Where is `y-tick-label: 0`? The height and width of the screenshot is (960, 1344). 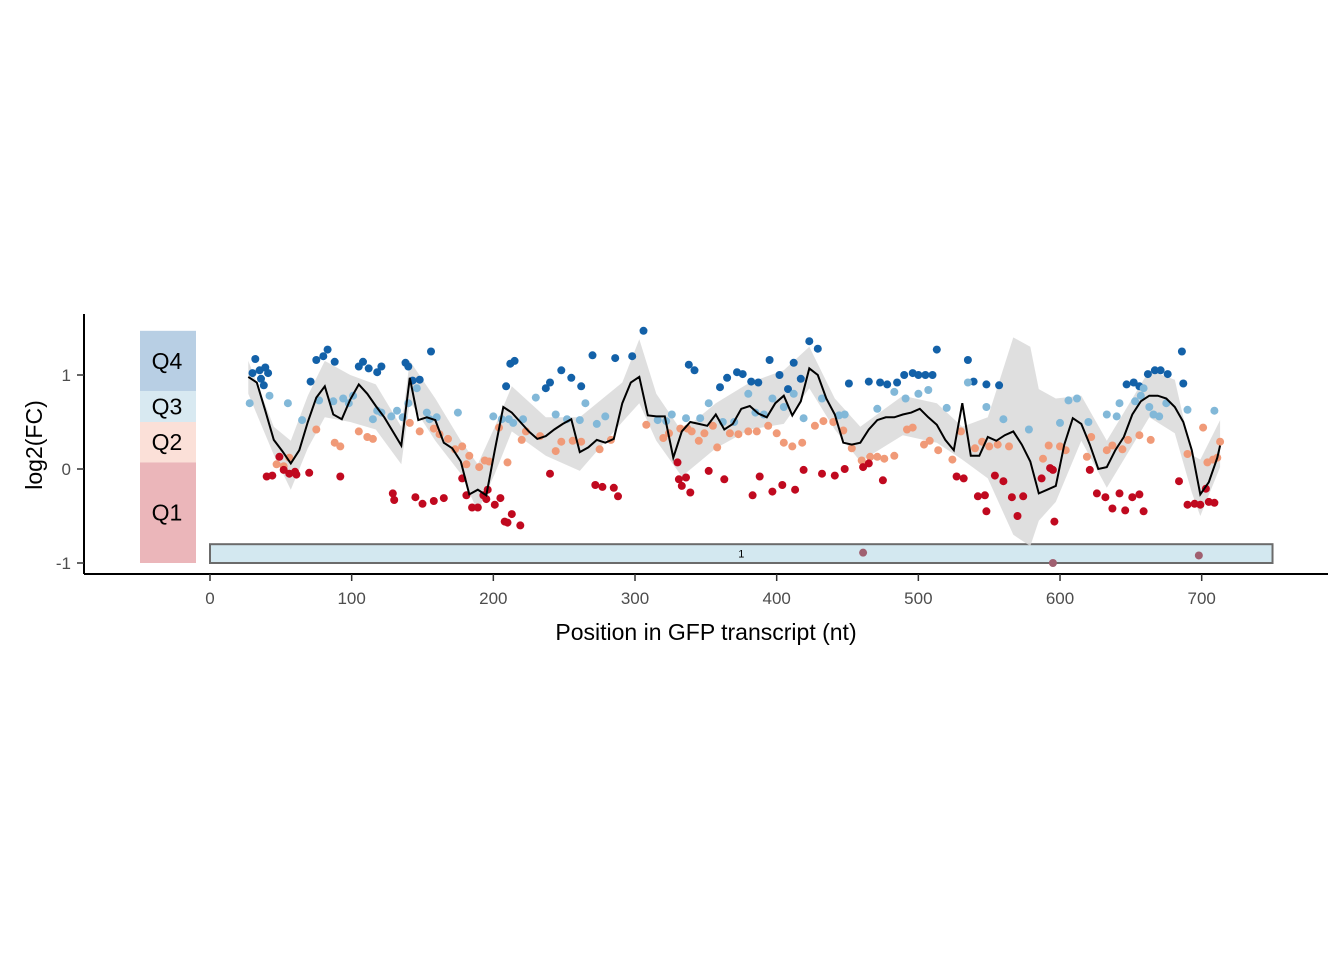
y-tick-label: 0 is located at coordinates (66, 469).